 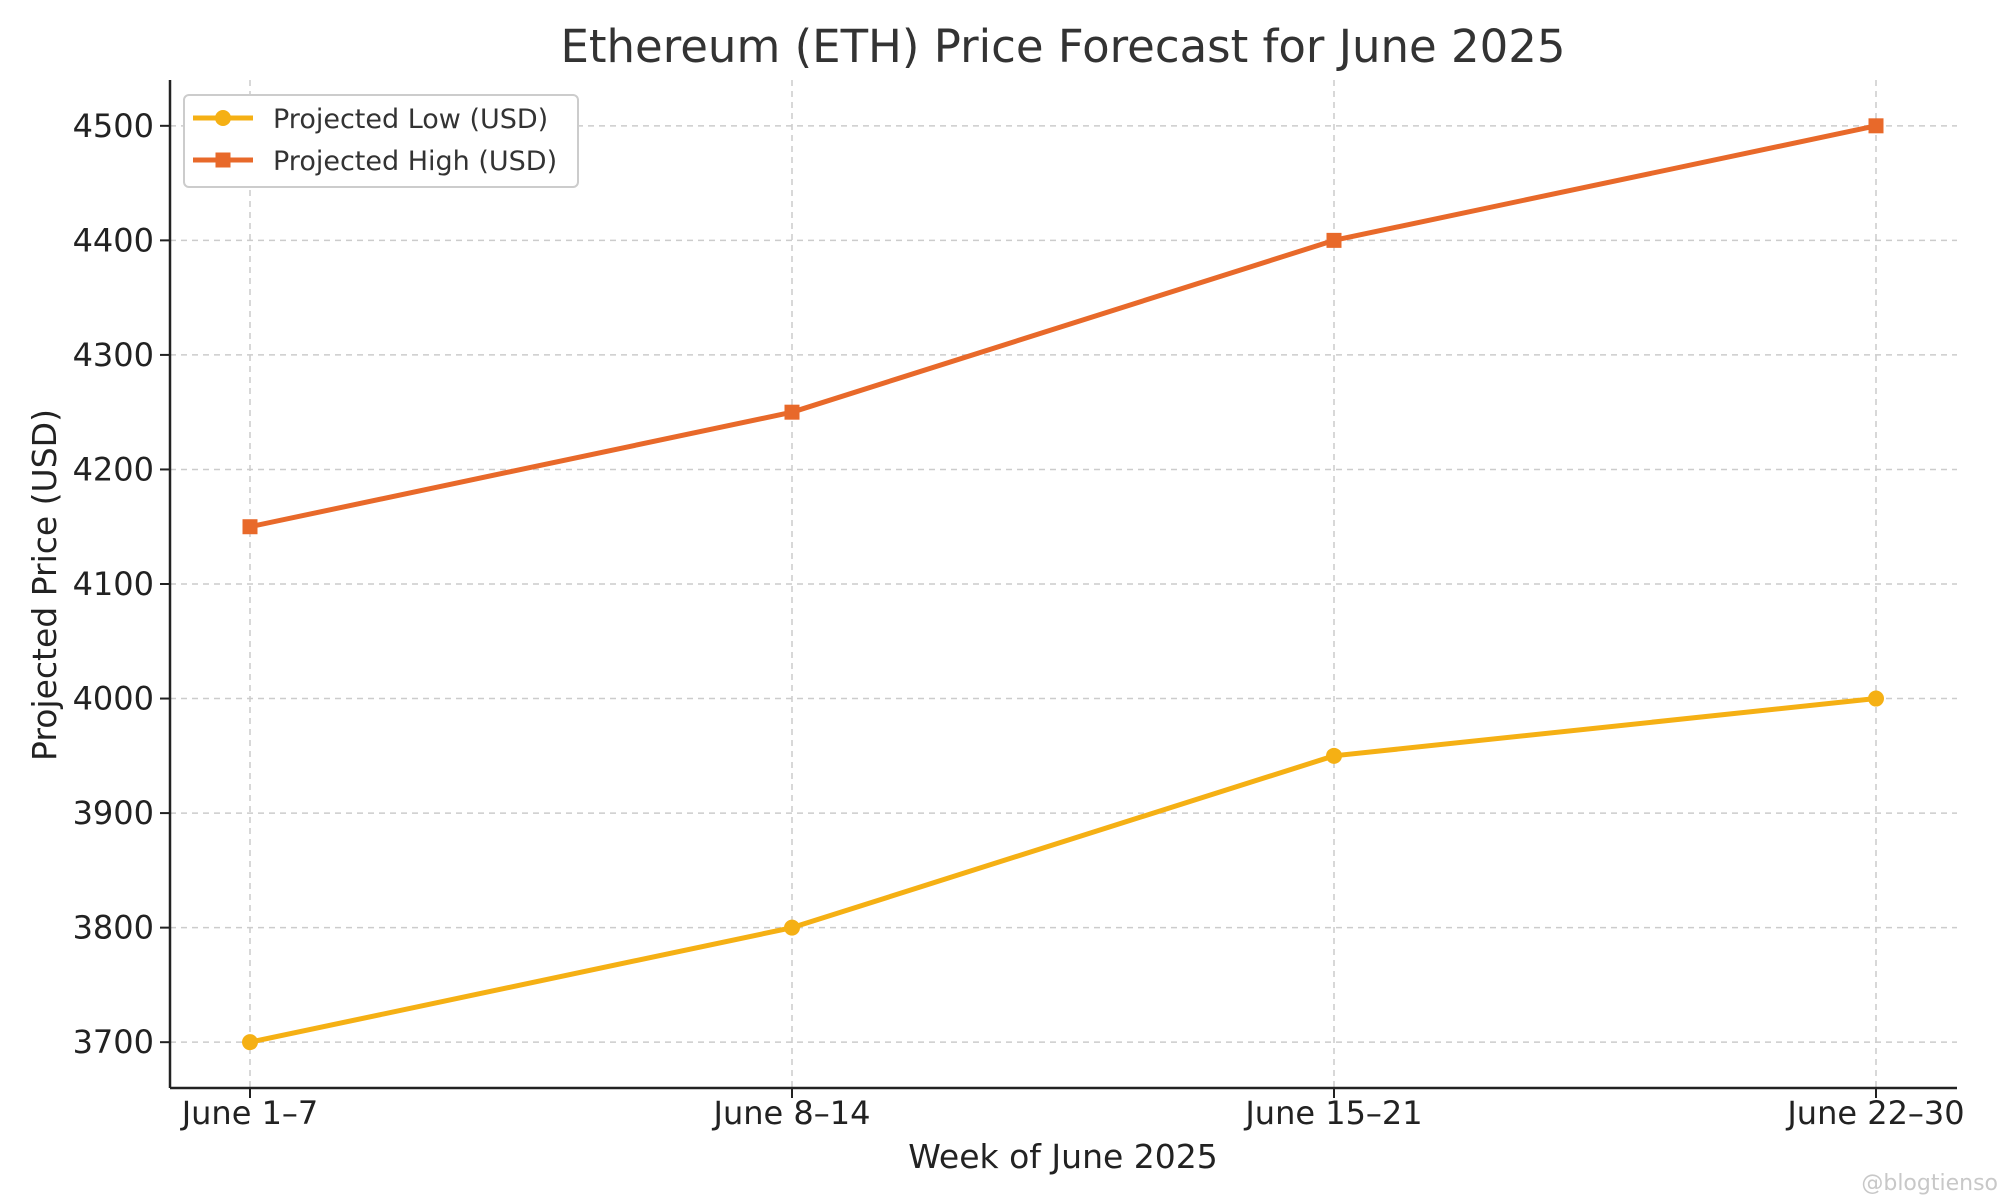 I want to click on y-tick-label: 4200, so click(x=113, y=469).